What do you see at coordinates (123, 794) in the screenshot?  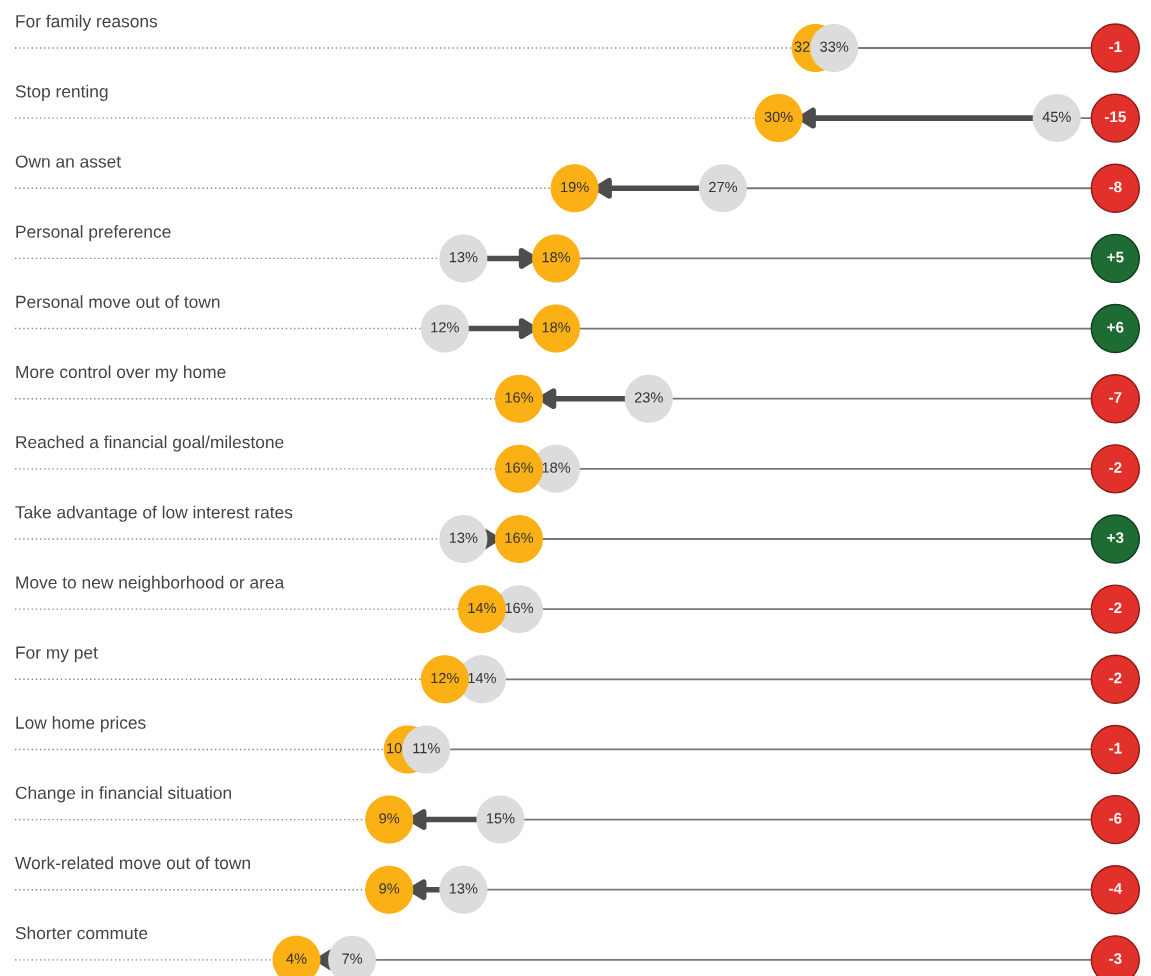 I see `category-label: Change in financial situation` at bounding box center [123, 794].